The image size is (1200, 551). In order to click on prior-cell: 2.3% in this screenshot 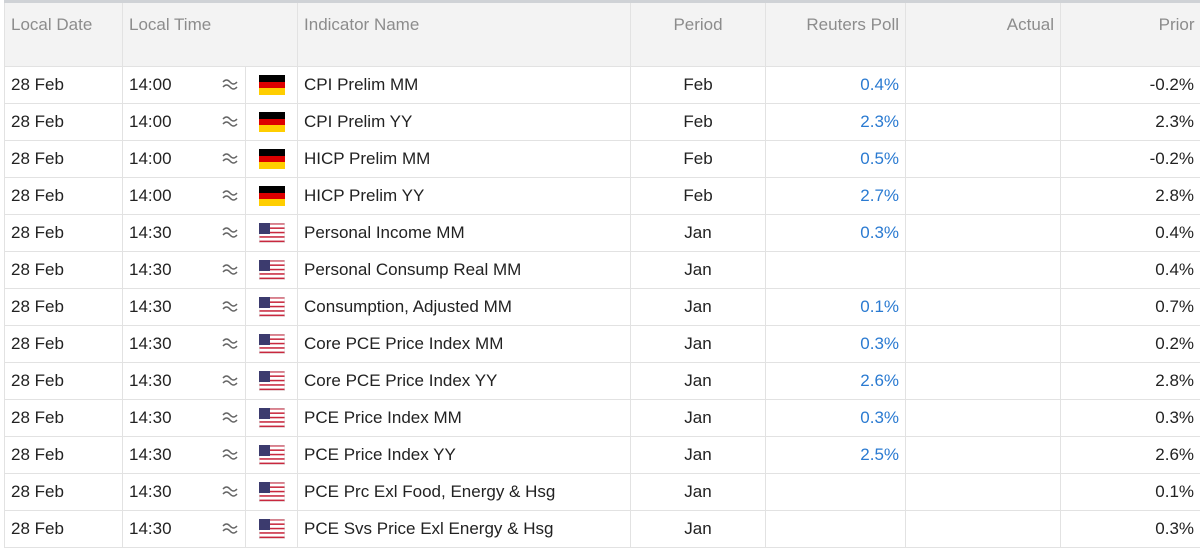, I will do `click(1130, 122)`.